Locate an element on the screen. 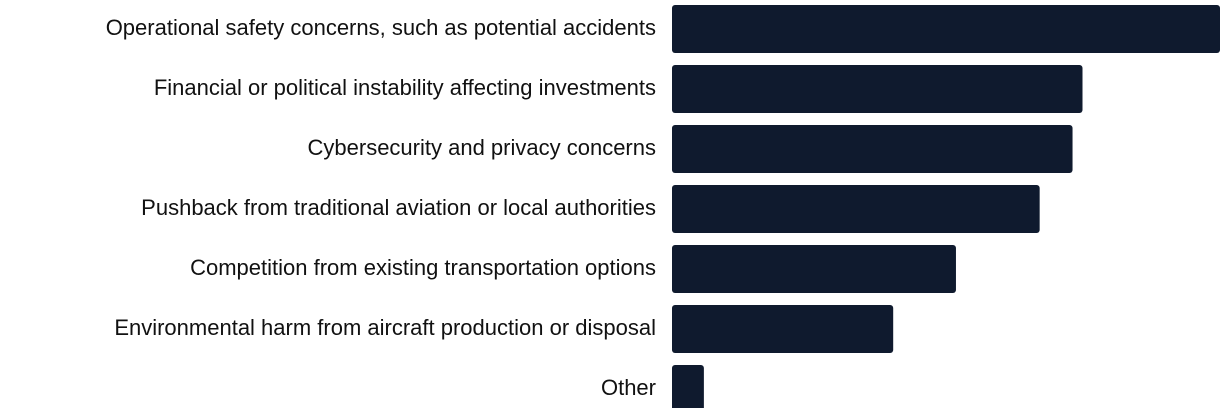 The width and height of the screenshot is (1220, 408). category-label: Other is located at coordinates (628, 387).